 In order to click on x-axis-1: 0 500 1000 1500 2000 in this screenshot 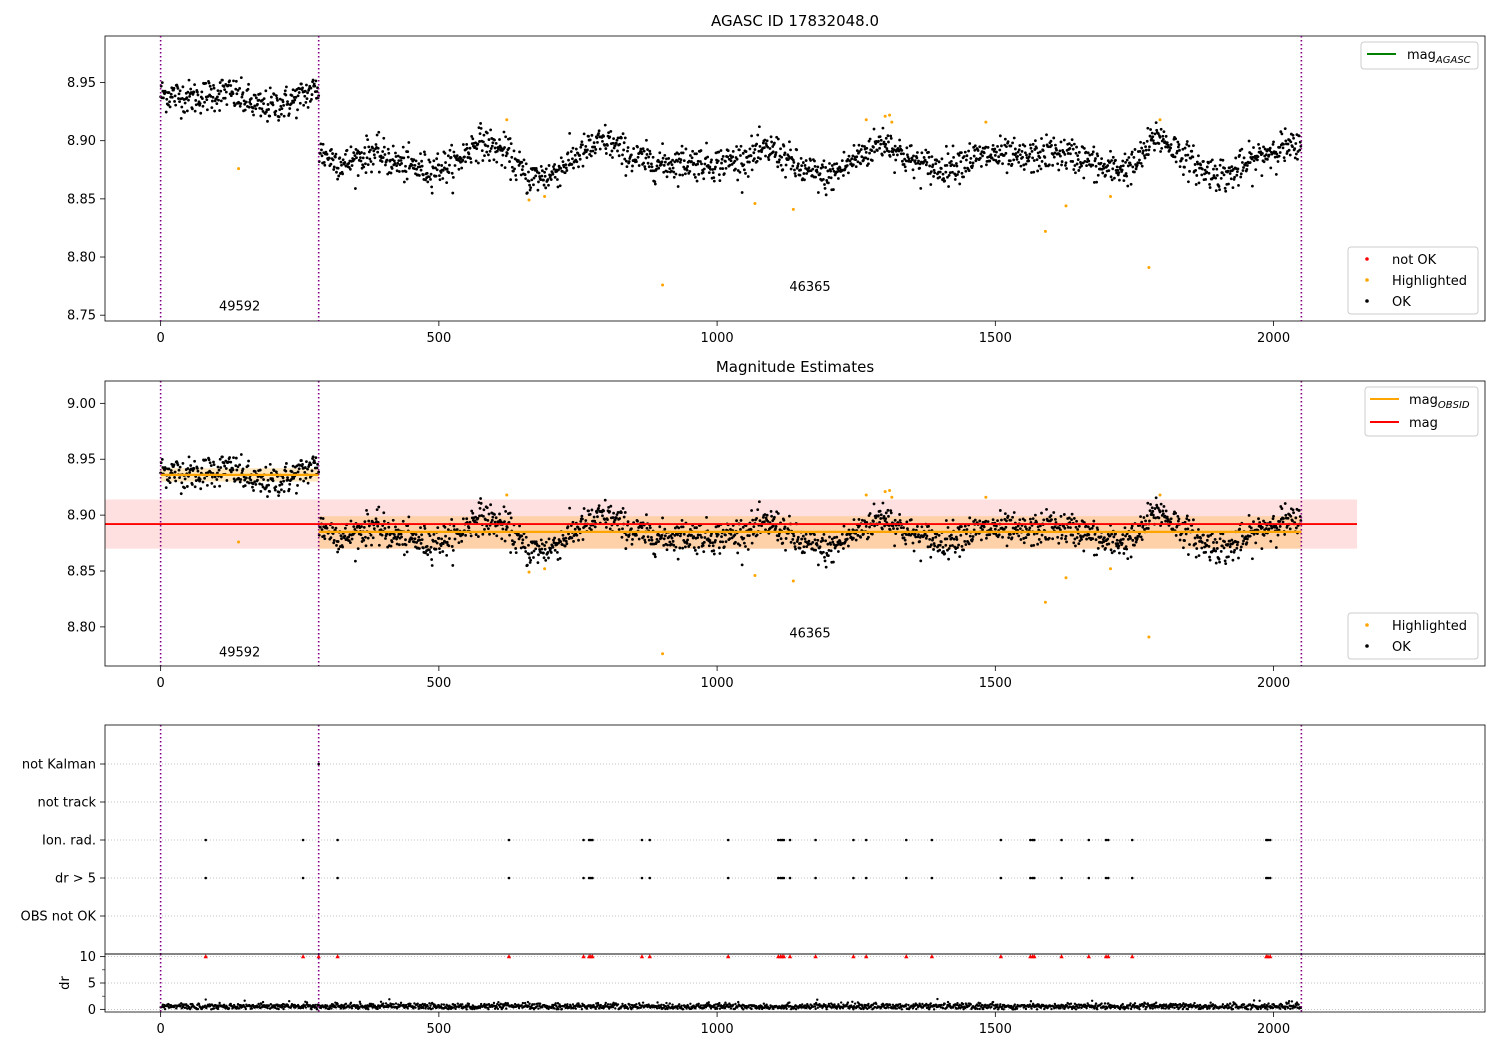, I will do `click(723, 678)`.